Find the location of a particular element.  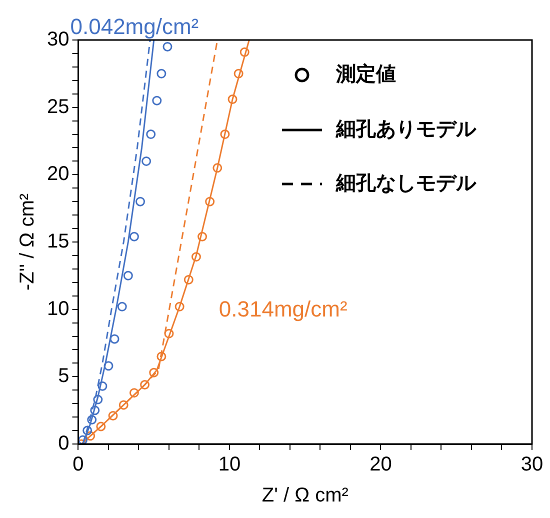

annotation: 測定値 is located at coordinates (365, 74).